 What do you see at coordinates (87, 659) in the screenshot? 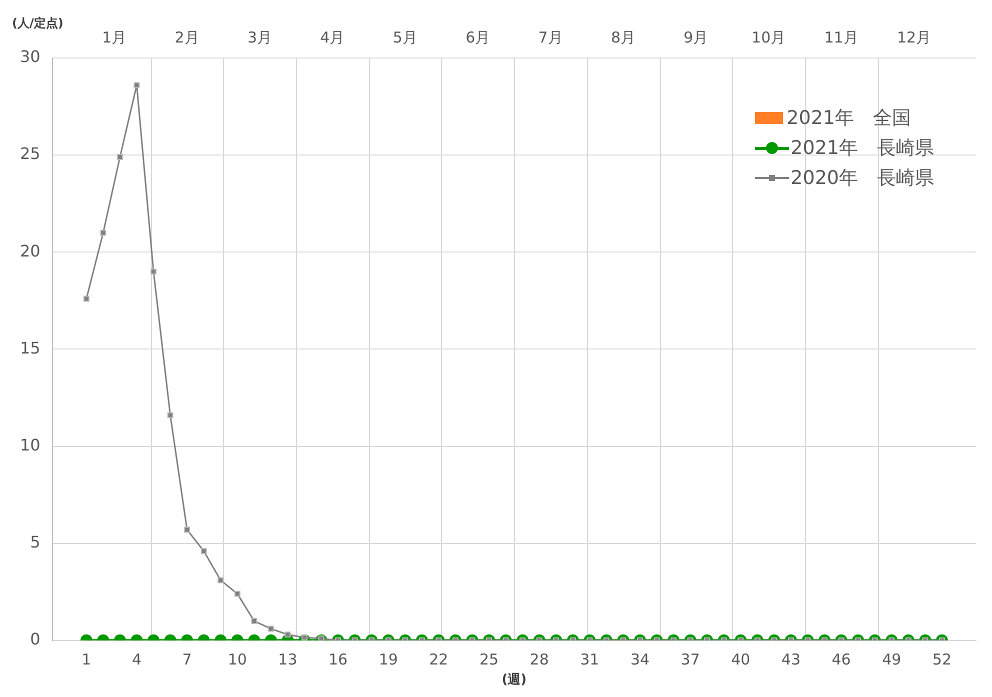
I see `x-tick-label: 1` at bounding box center [87, 659].